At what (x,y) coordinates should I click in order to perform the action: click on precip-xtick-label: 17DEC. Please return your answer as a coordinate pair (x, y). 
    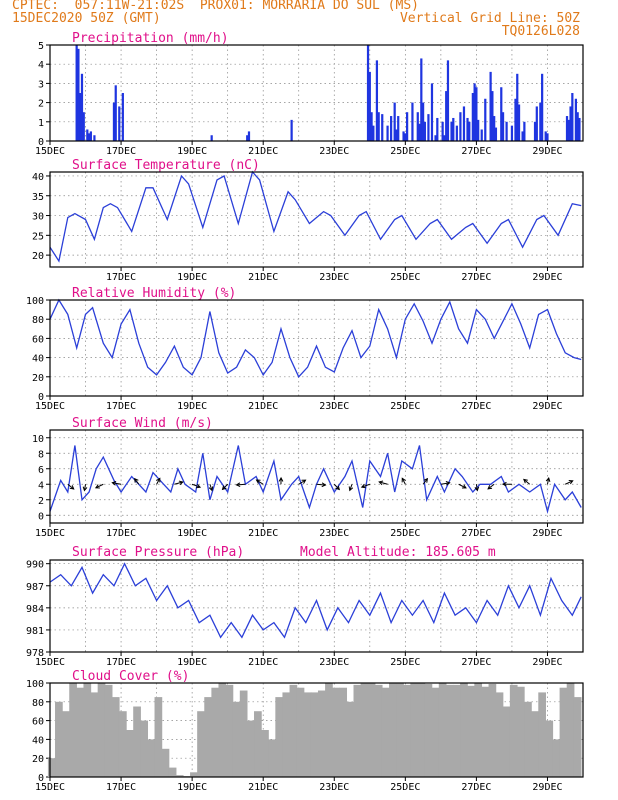
    Looking at the image, I should click on (121, 151).